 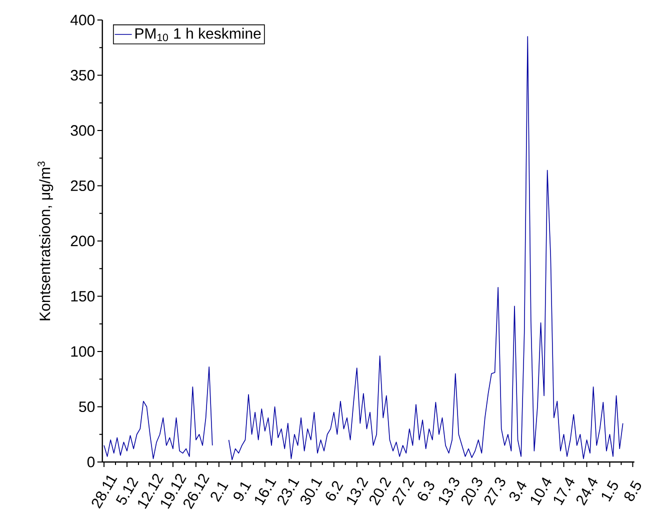 I want to click on y-tick-label: 0, so click(x=91, y=462).